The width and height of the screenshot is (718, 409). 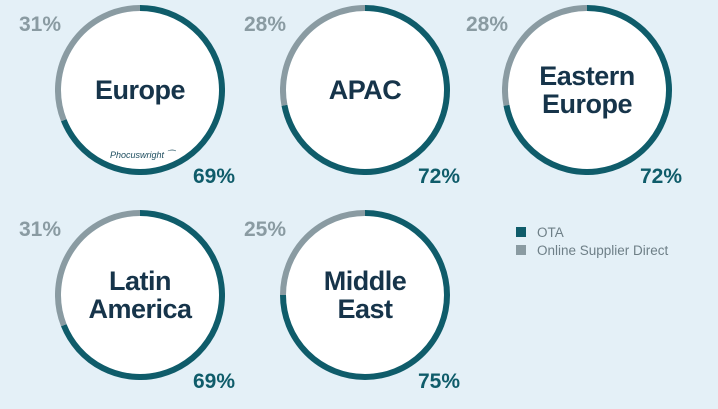 I want to click on slice-online-supplier-direct-middle-east, so click(x=322, y=253).